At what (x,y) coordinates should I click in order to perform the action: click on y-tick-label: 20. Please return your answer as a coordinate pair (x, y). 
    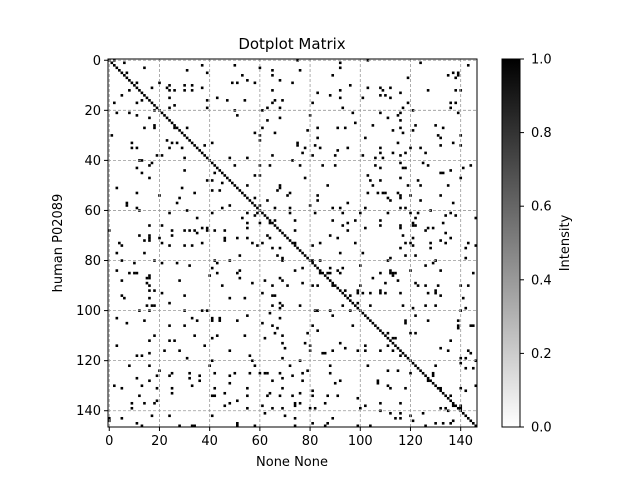
    Looking at the image, I should click on (92, 111).